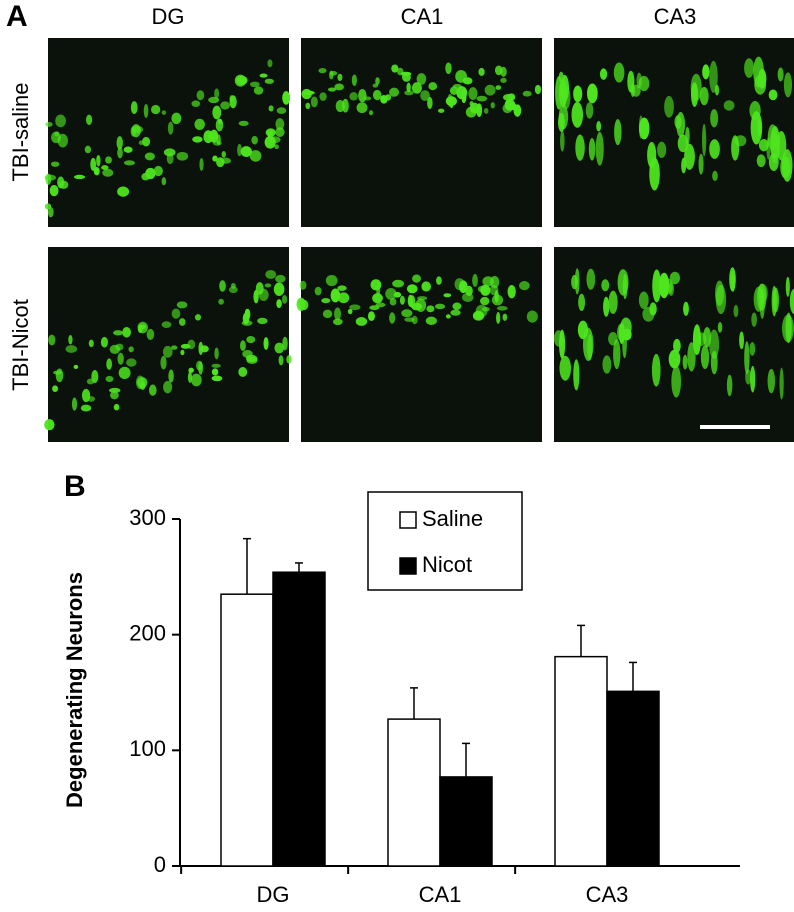  I want to click on legend-swatch, so click(408, 520).